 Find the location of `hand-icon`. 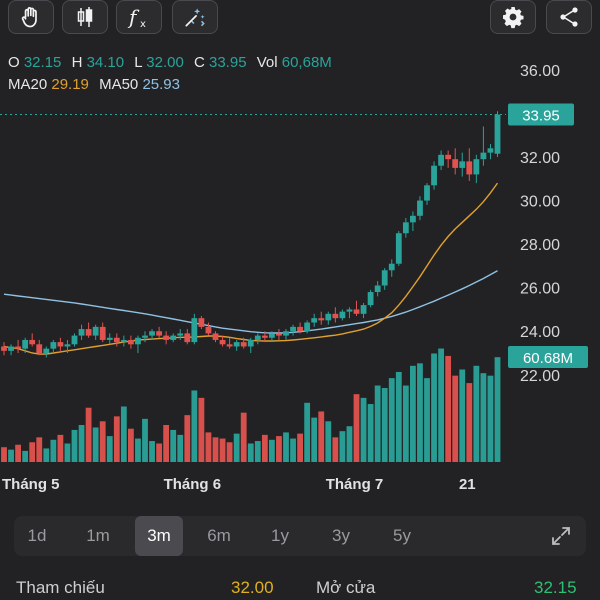

hand-icon is located at coordinates (29, 17).